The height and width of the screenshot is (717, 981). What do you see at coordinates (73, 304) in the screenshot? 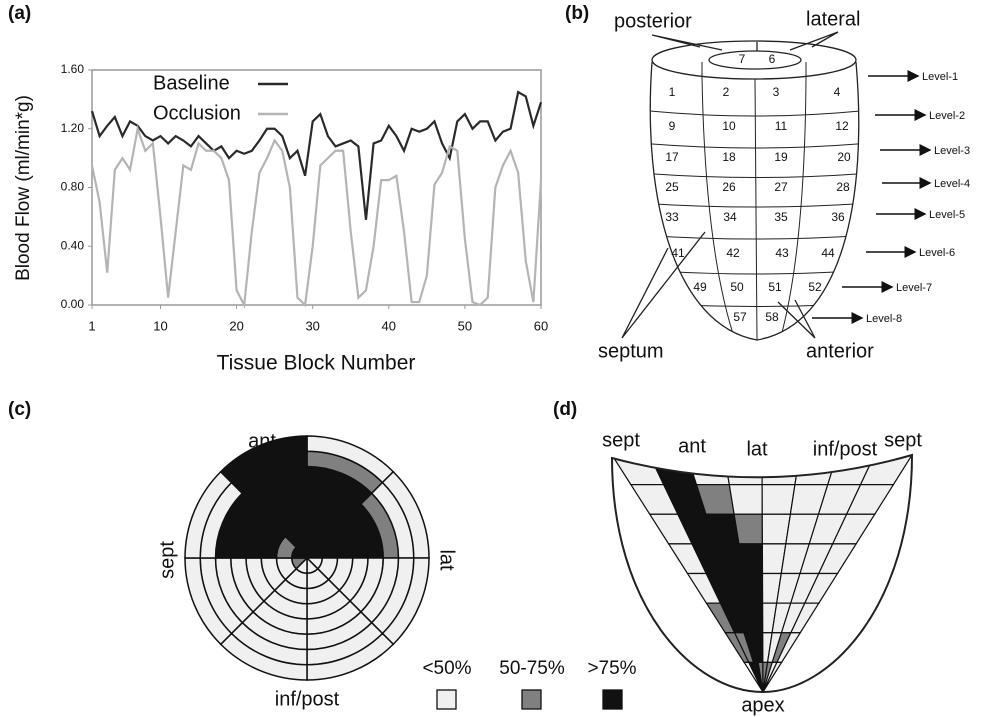
I see `y-tick-label: 0.00` at bounding box center [73, 304].